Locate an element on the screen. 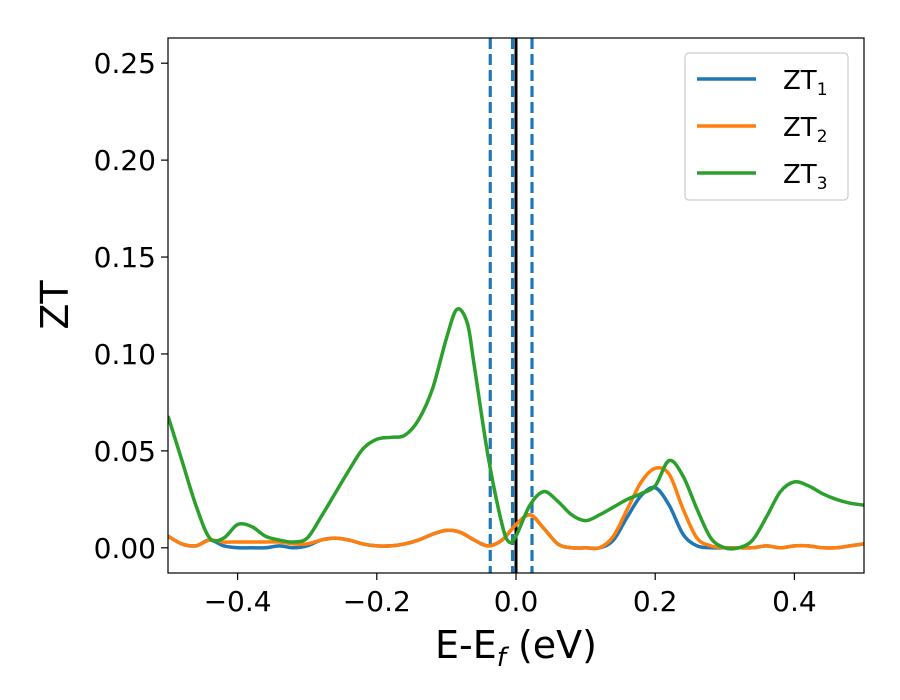 The width and height of the screenshot is (900, 700). legend-box is located at coordinates (766, 126).